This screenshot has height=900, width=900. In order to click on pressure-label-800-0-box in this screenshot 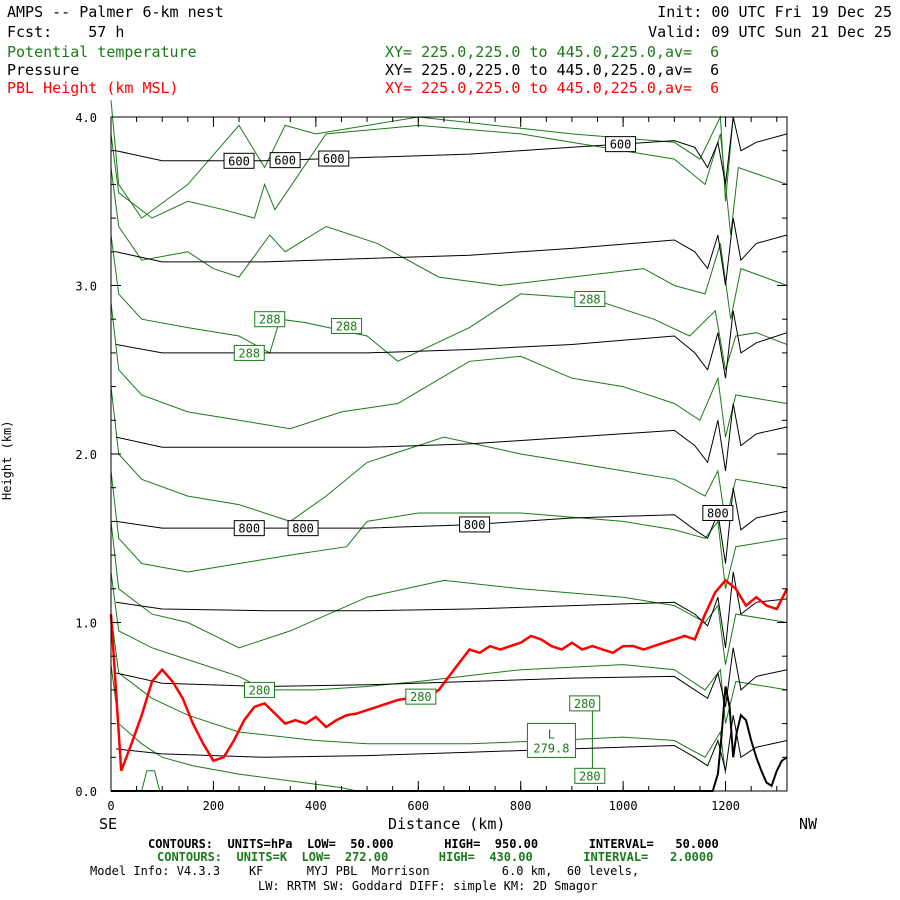, I will do `click(249, 528)`.